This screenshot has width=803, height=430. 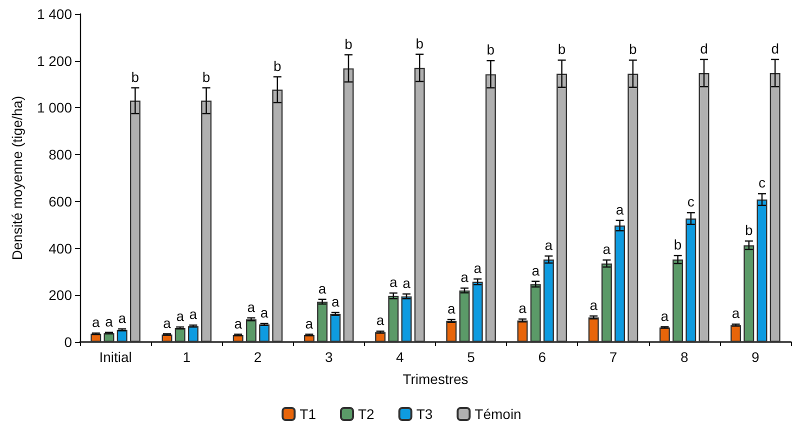 What do you see at coordinates (54, 14) in the screenshot?
I see `y-tick-label: 1 400` at bounding box center [54, 14].